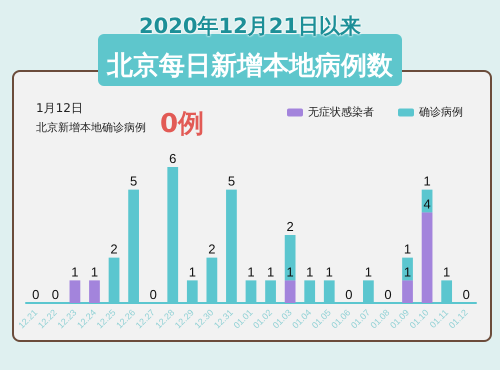  I want to click on text: 北京新增本地确诊病例, so click(91, 127).